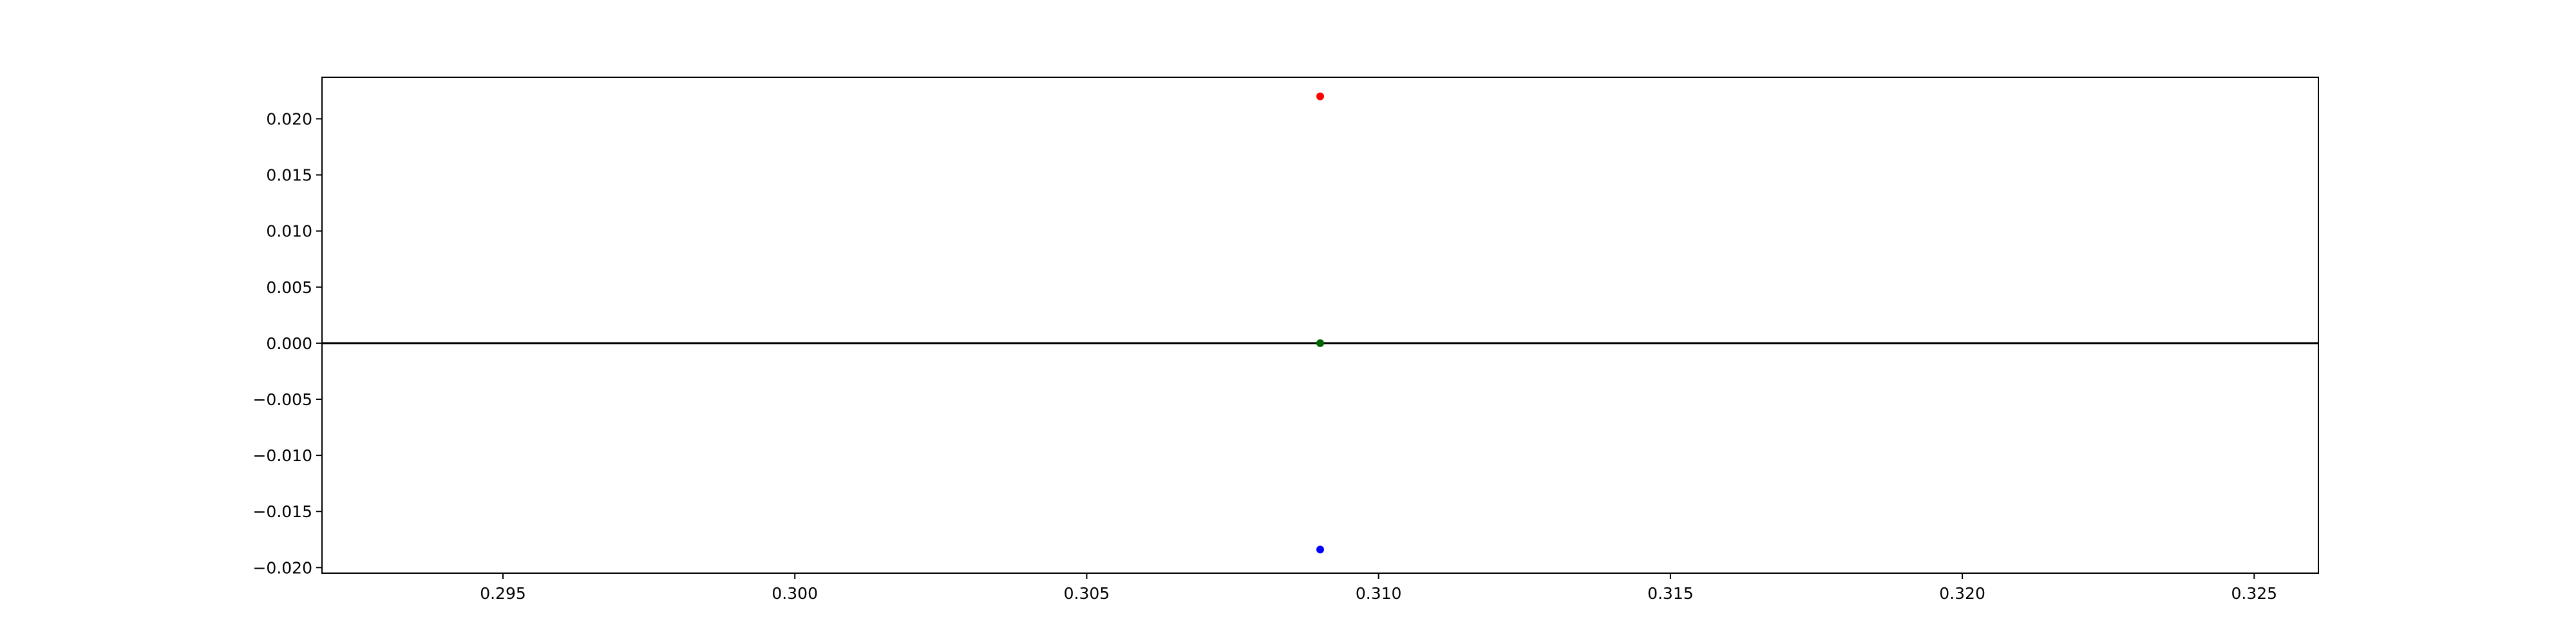 This screenshot has height=644, width=2576. I want to click on x-tick-label: 0.320, so click(1962, 593).